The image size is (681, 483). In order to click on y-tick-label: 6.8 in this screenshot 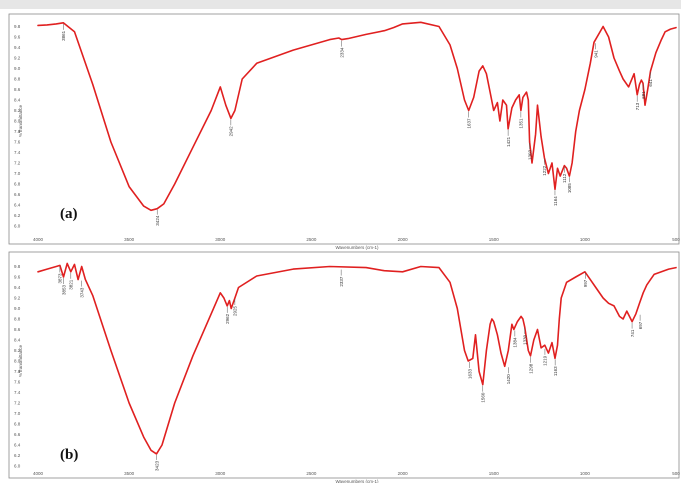, I will do `click(17, 424)`.